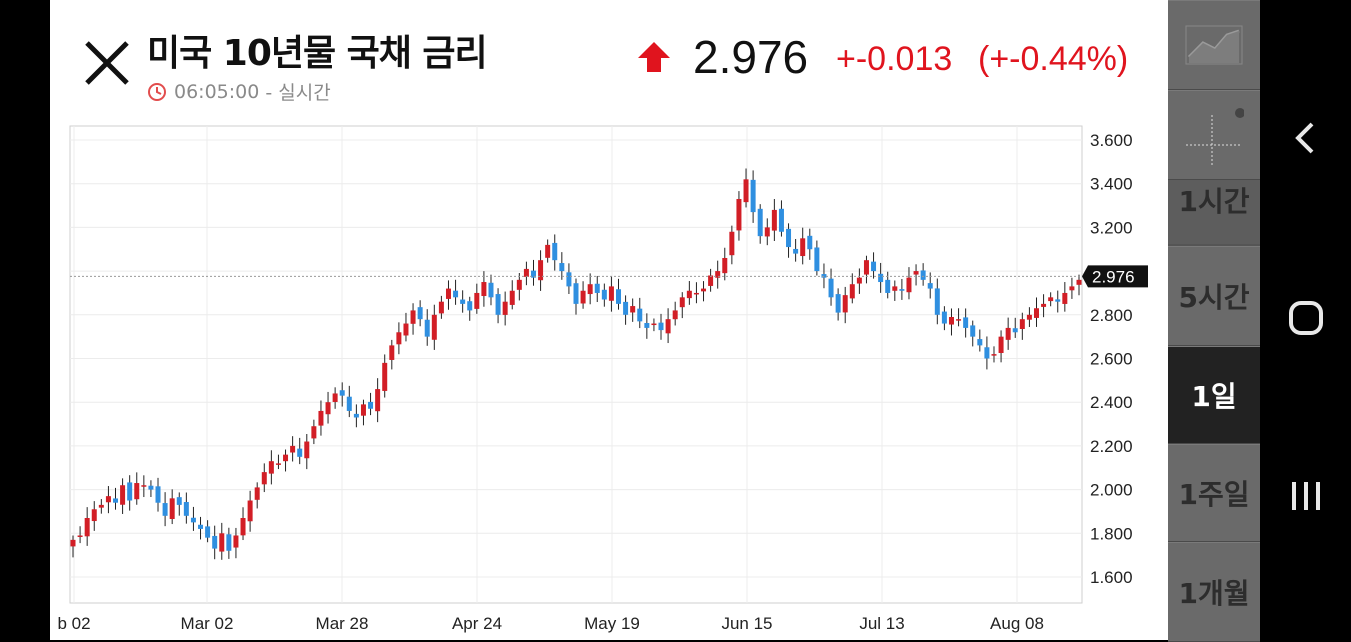 The width and height of the screenshot is (1351, 642). I want to click on x-tick-label: Aug 08, so click(1017, 623).